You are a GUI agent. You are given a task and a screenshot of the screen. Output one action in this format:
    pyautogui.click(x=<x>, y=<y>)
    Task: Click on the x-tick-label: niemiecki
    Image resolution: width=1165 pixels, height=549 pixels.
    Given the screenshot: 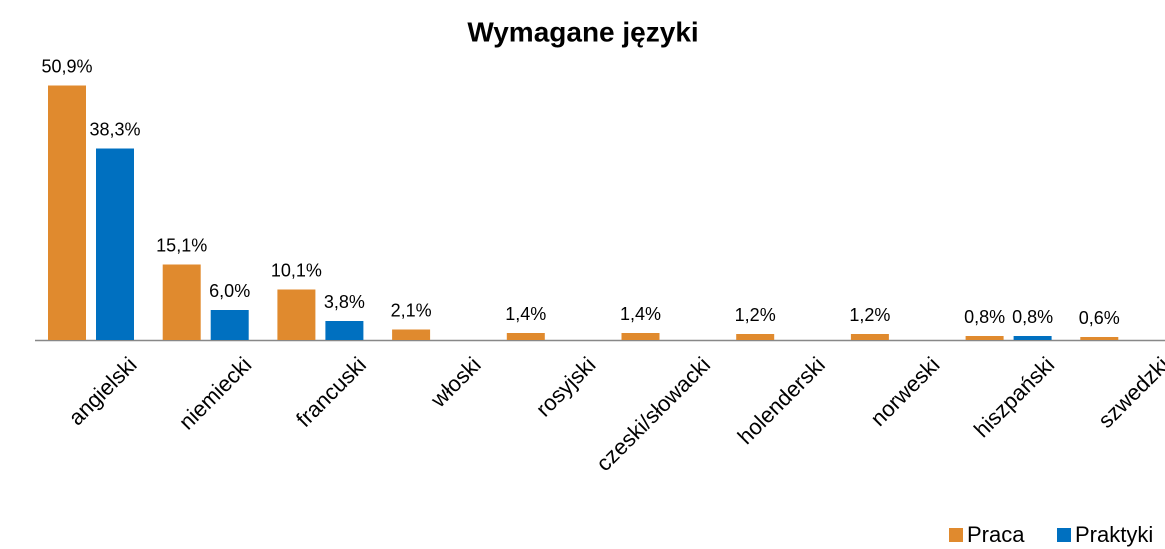 What is the action you would take?
    pyautogui.click(x=215, y=393)
    